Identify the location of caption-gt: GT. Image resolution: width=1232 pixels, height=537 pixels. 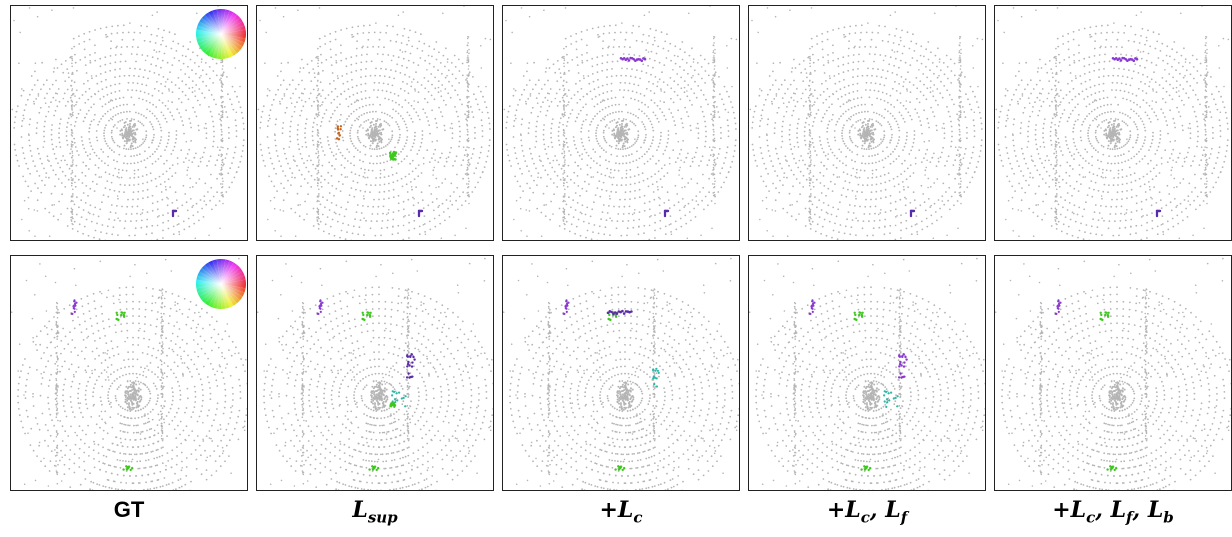
(129, 510).